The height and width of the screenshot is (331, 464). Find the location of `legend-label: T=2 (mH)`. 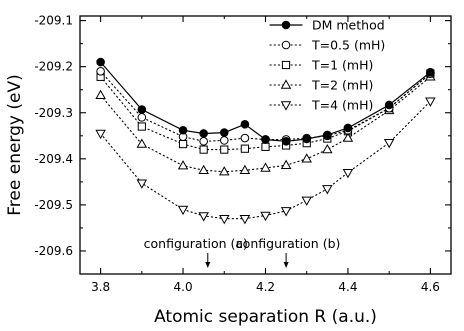

legend-label: T=2 (mH) is located at coordinates (342, 85).